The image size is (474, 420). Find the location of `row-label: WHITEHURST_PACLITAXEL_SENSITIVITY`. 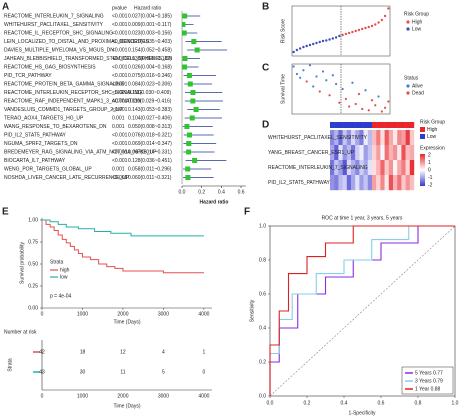

row-label: WHITEHURST_PACLITAXEL_SENSITIVITY is located at coordinates (318, 138).